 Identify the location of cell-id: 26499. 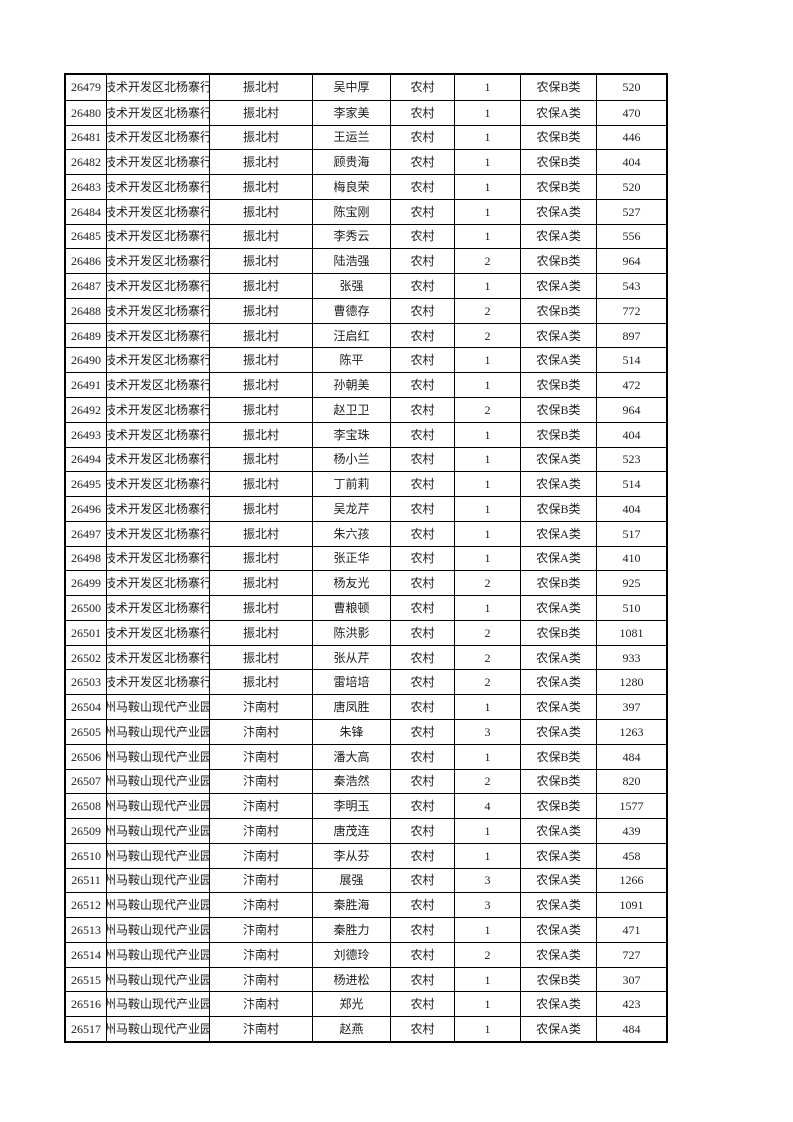
(86, 583).